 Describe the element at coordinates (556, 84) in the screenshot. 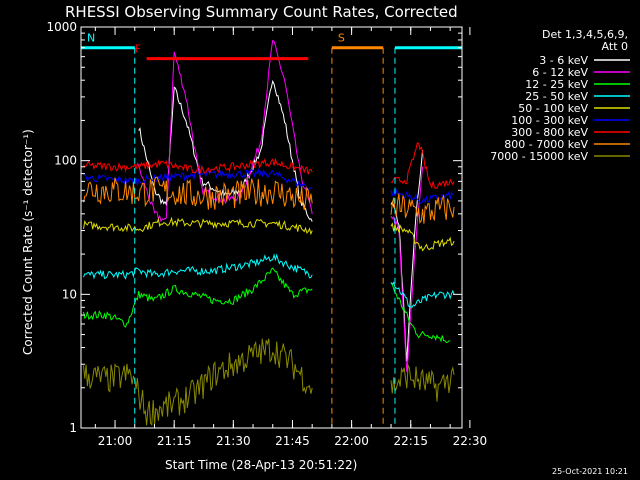

I see `legend-entry-label: 12 - 25 keV` at that location.